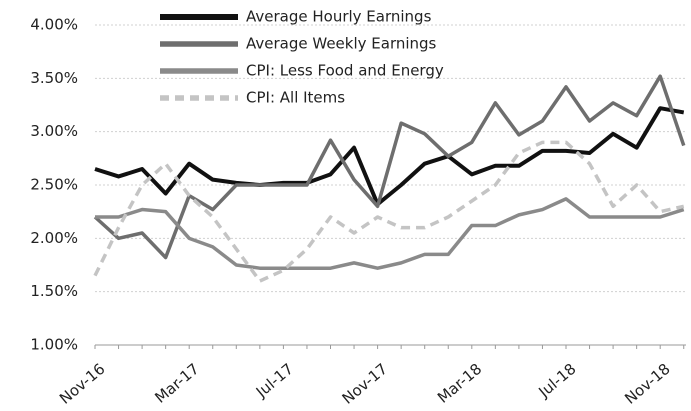  I want to click on x-tick-label: Nov-17, so click(365, 384).